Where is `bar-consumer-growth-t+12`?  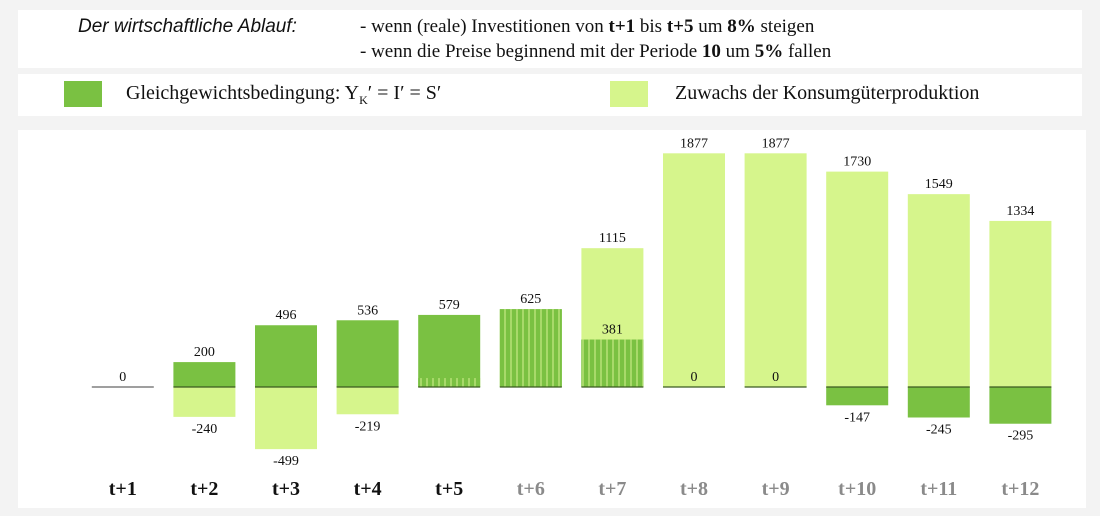 bar-consumer-growth-t+12 is located at coordinates (1020, 303).